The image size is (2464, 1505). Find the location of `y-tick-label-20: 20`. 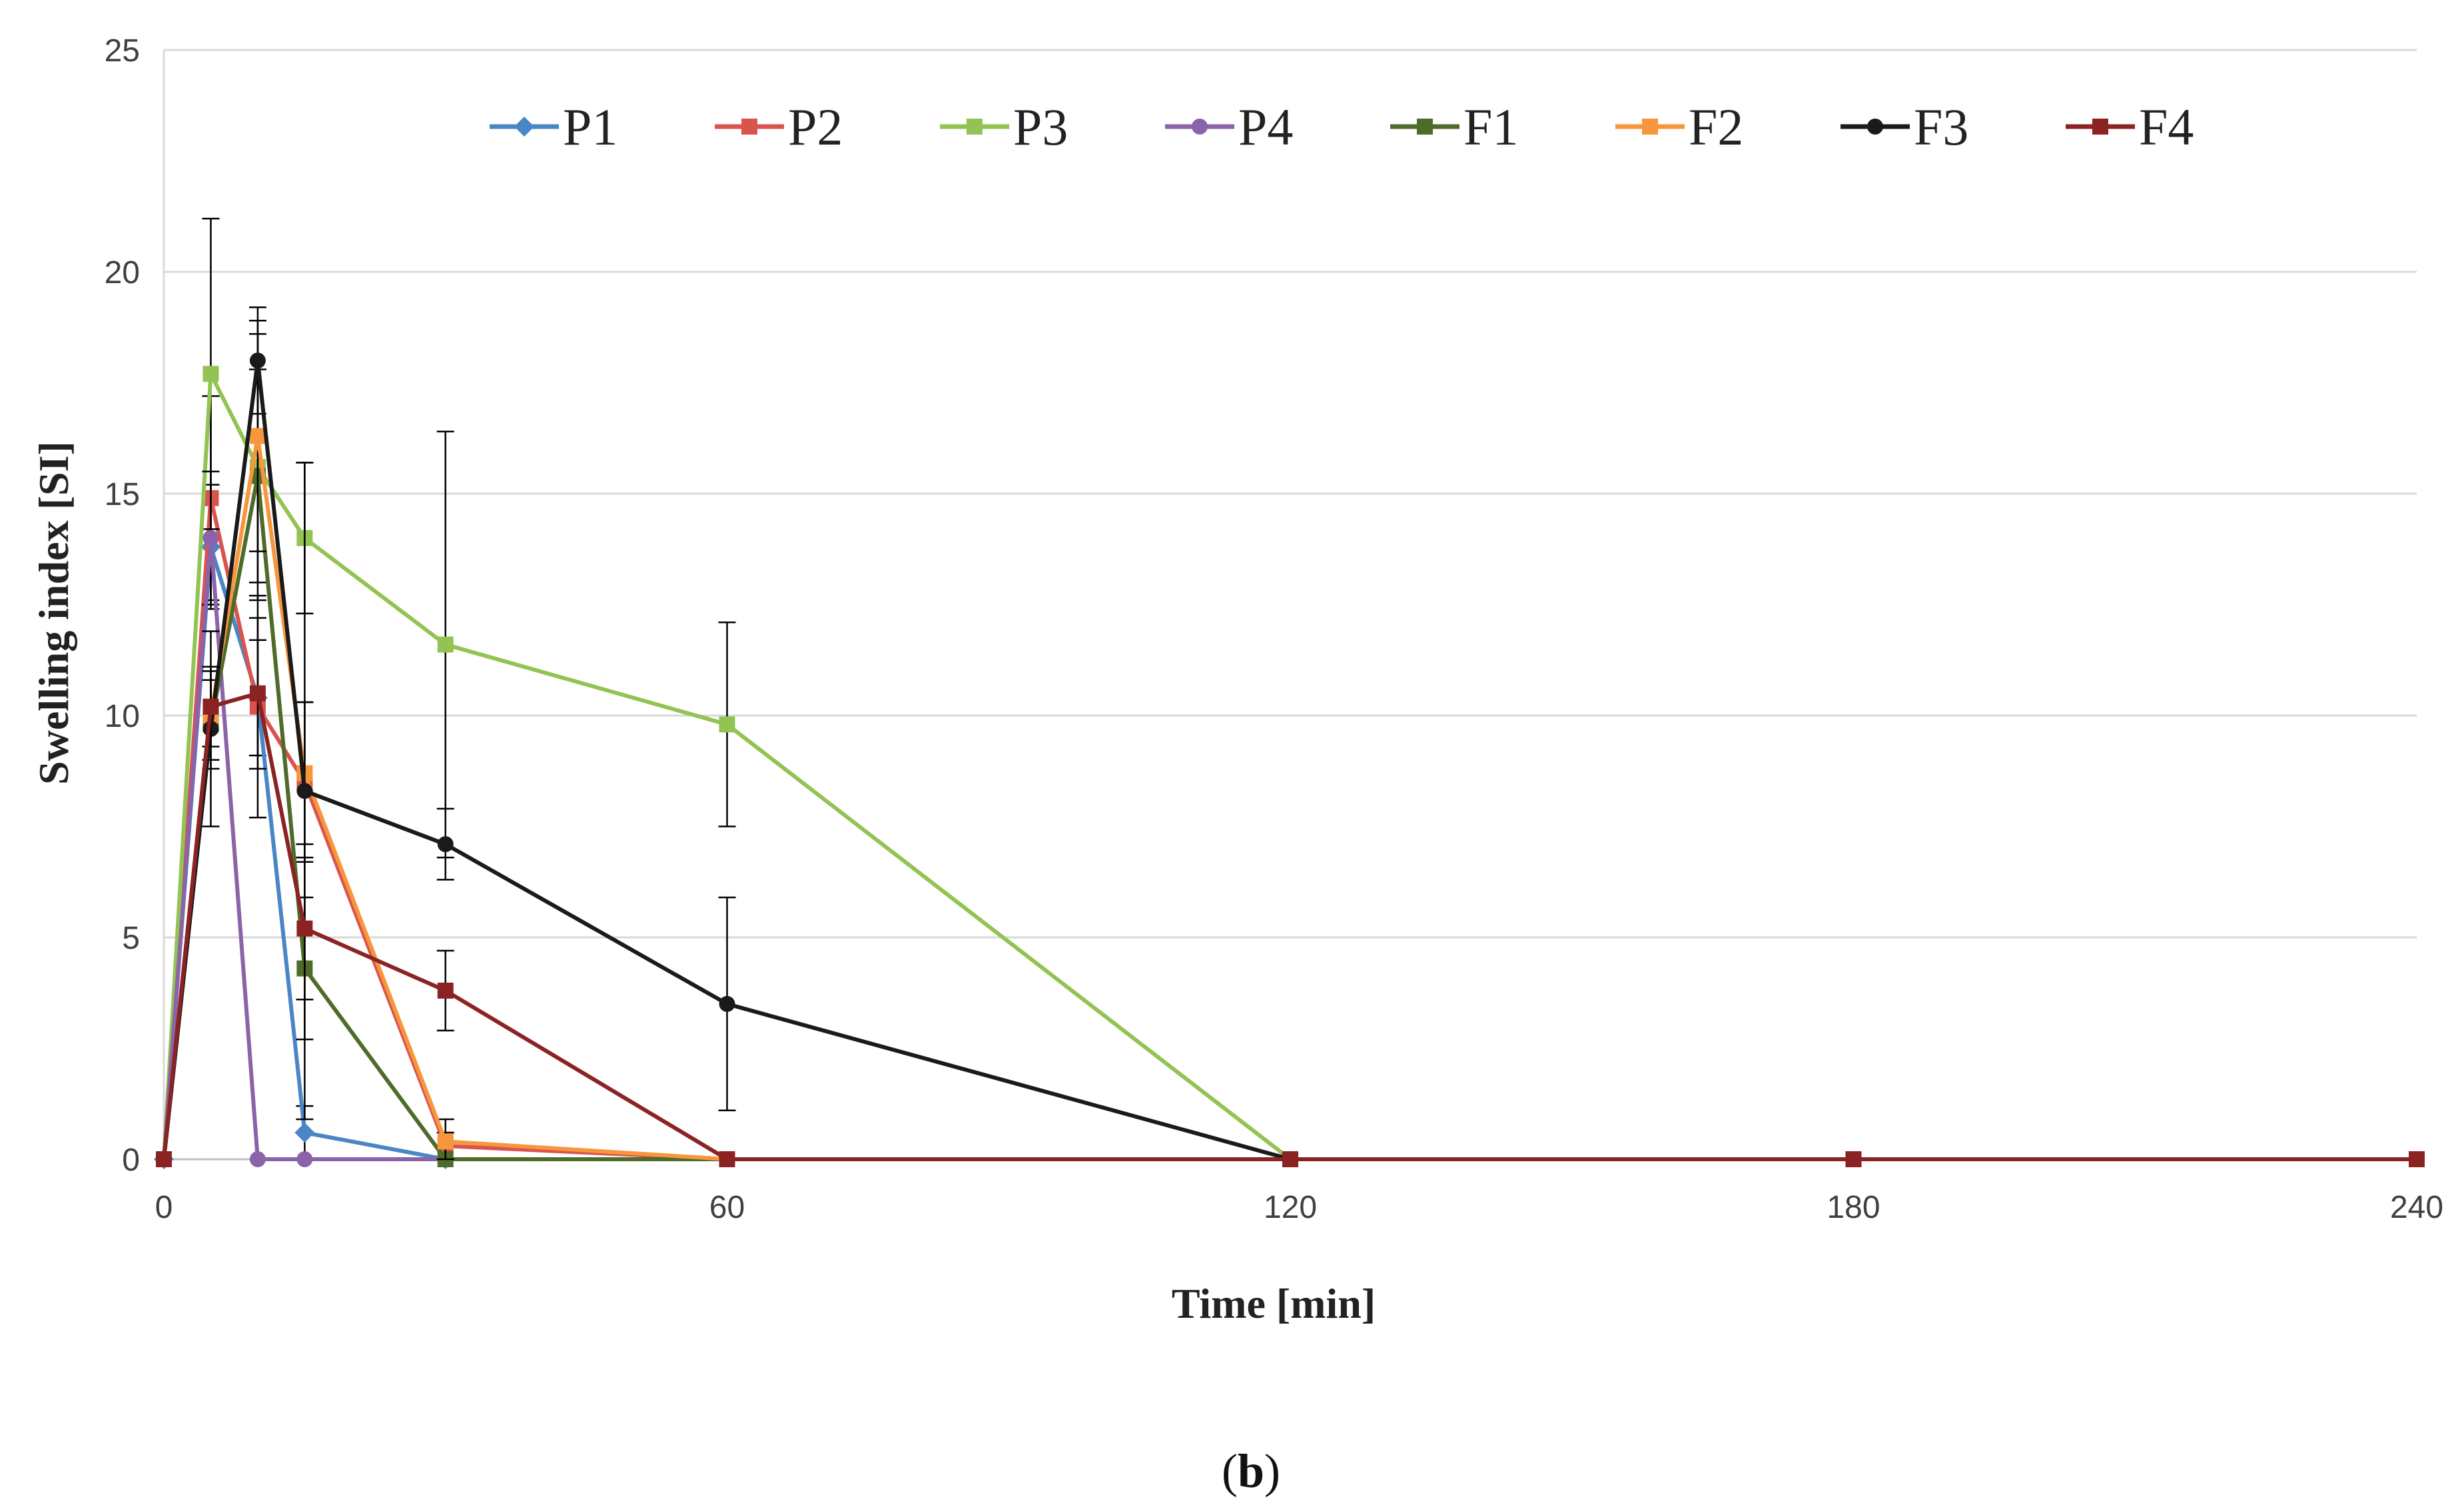

y-tick-label-20: 20 is located at coordinates (123, 272).